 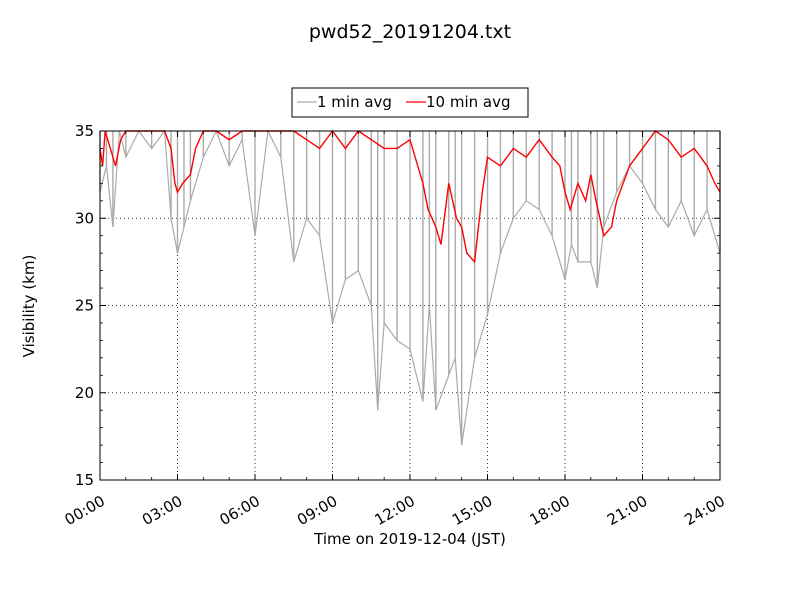 I want to click on x-tick-label: 12:00, so click(x=395, y=510).